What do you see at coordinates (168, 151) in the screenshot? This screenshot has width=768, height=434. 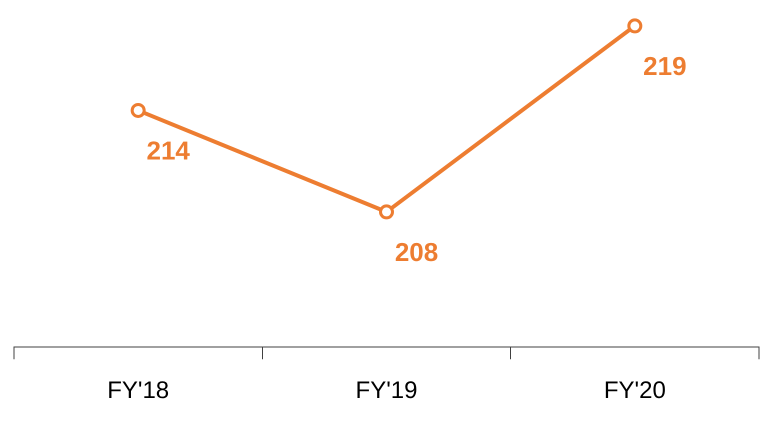 I see `data-label: 214` at bounding box center [168, 151].